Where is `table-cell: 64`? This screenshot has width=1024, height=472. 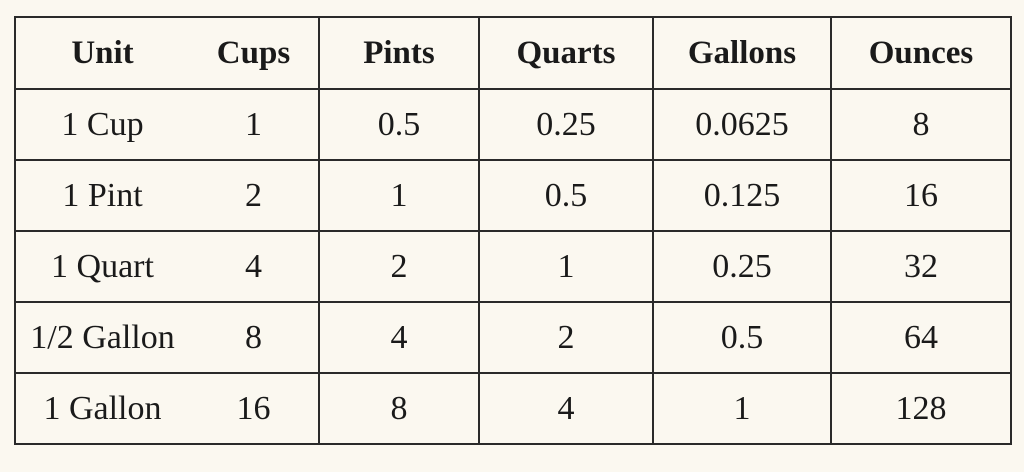 table-cell: 64 is located at coordinates (921, 337).